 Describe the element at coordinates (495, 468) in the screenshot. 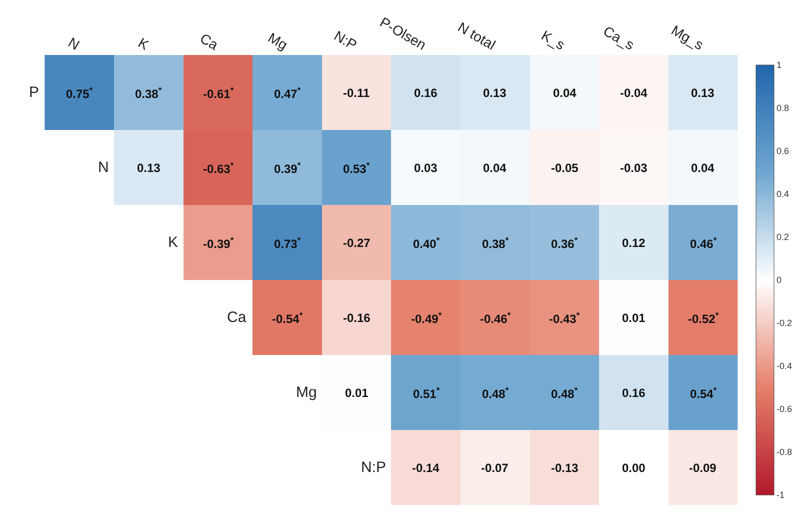

I see `data-label: -0.07` at that location.